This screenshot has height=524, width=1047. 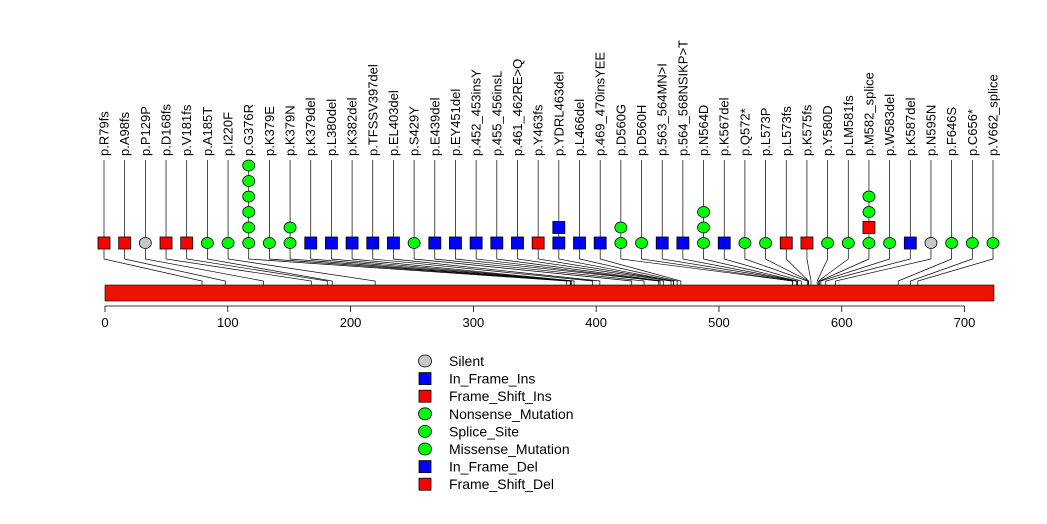 What do you see at coordinates (993, 115) in the screenshot?
I see `mutation-label: p.V662_splice` at bounding box center [993, 115].